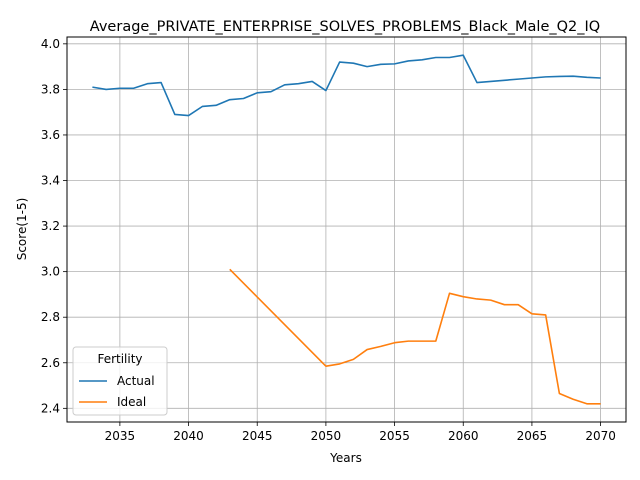 Image resolution: width=640 pixels, height=480 pixels. I want to click on y-tick-label: 3.4, so click(50, 181).